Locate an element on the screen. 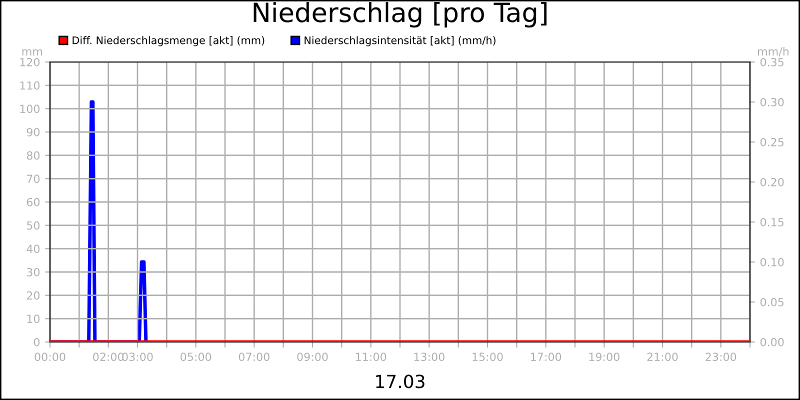  legend-label: Diff. Niederschlagsmenge [akt] (mm) is located at coordinates (168, 41).